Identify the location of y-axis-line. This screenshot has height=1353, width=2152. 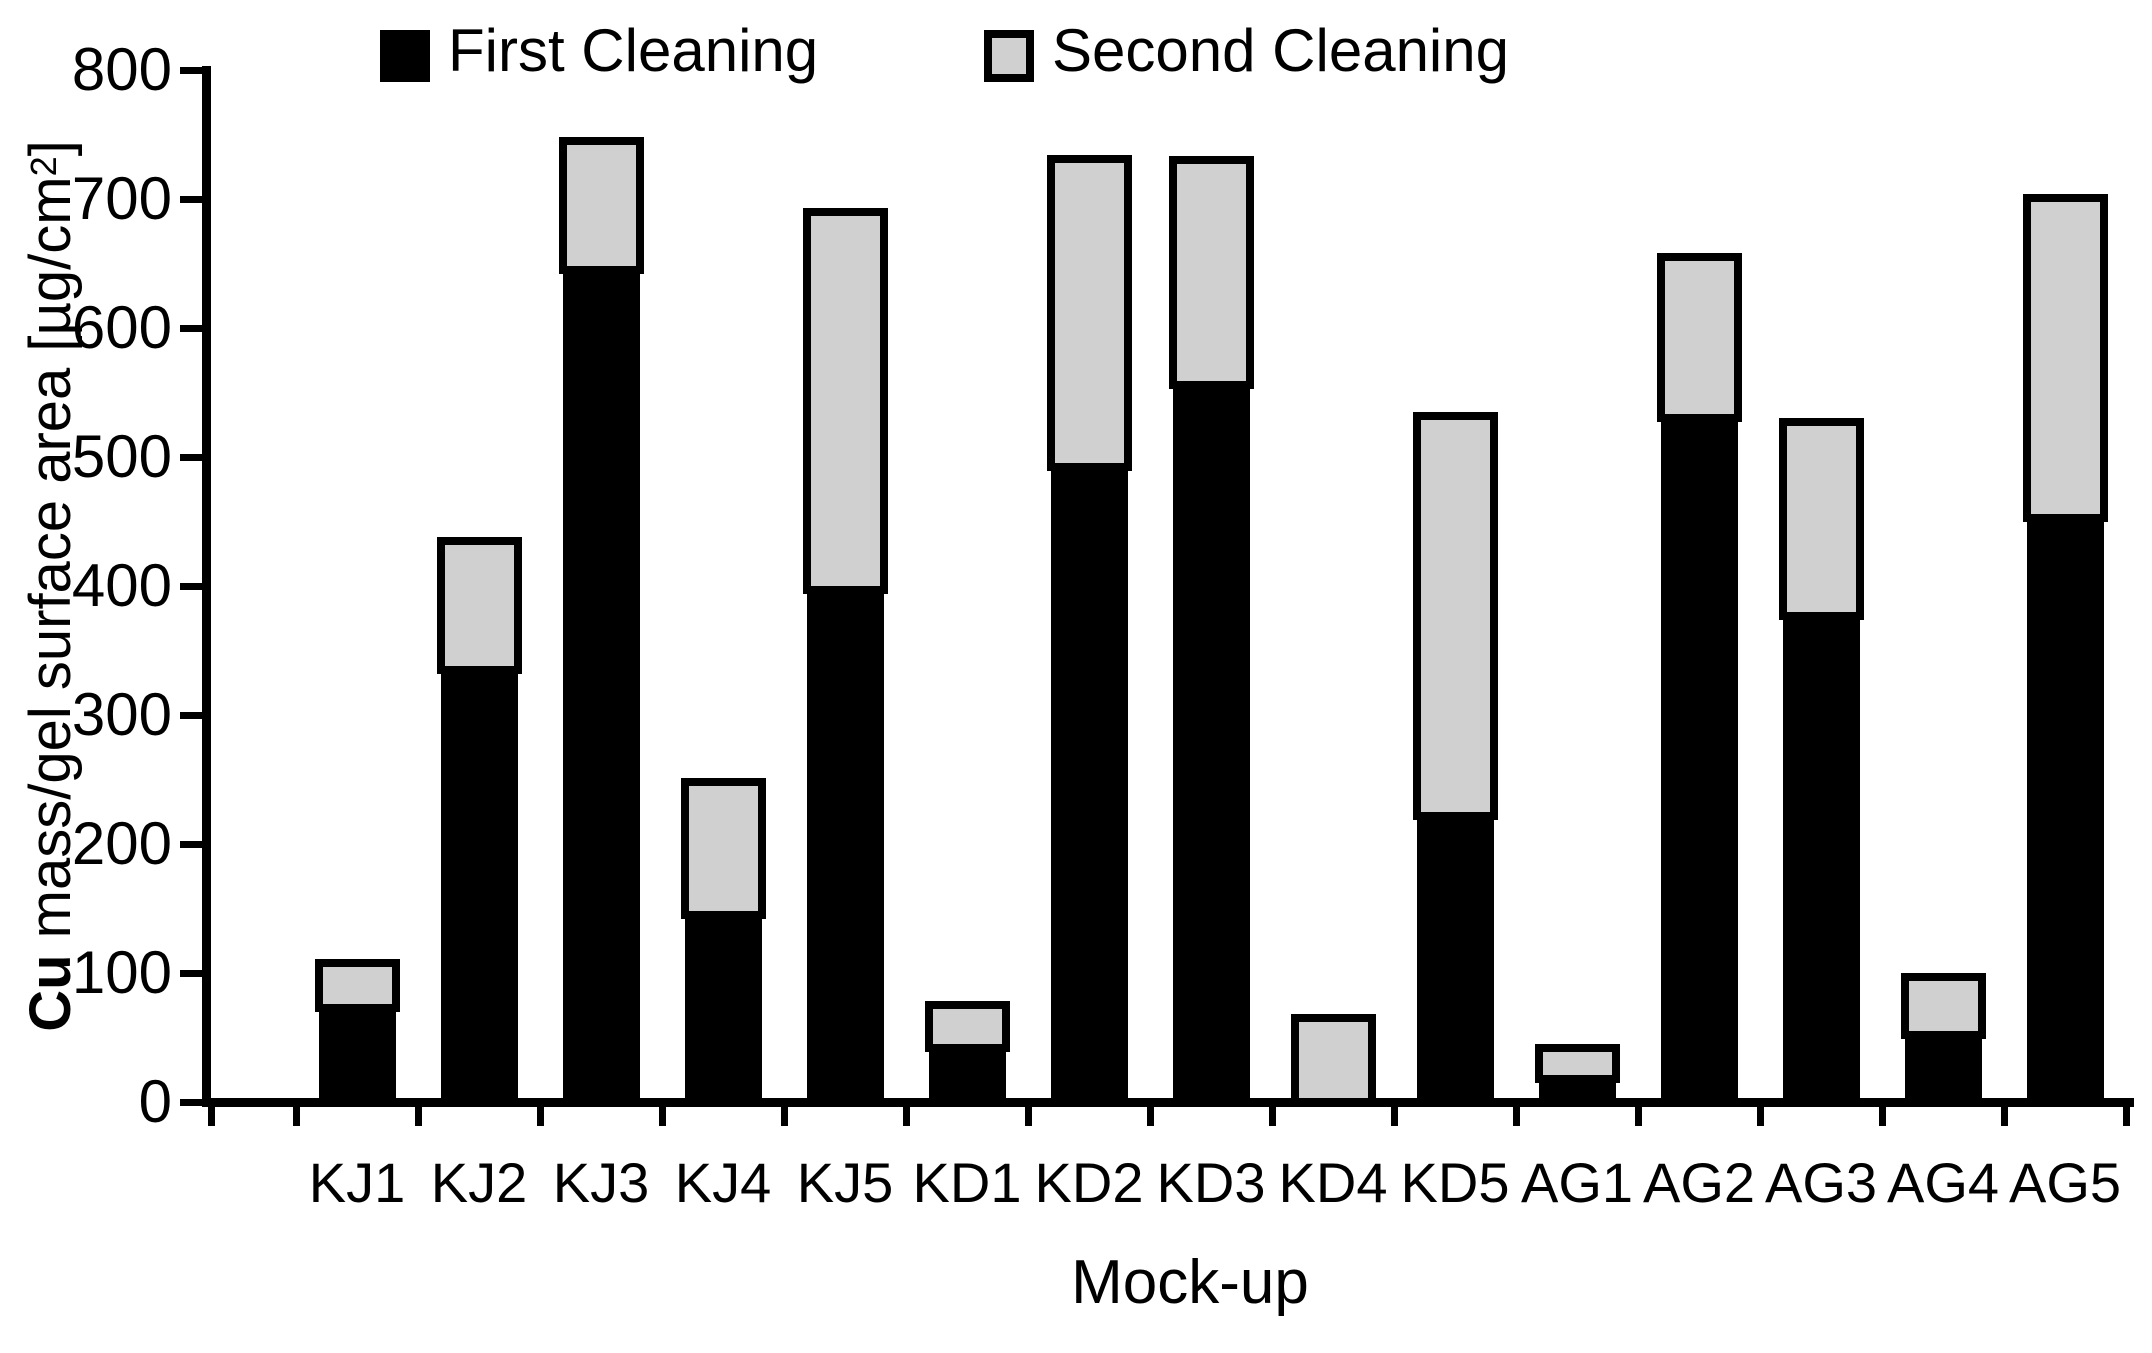
(206, 586).